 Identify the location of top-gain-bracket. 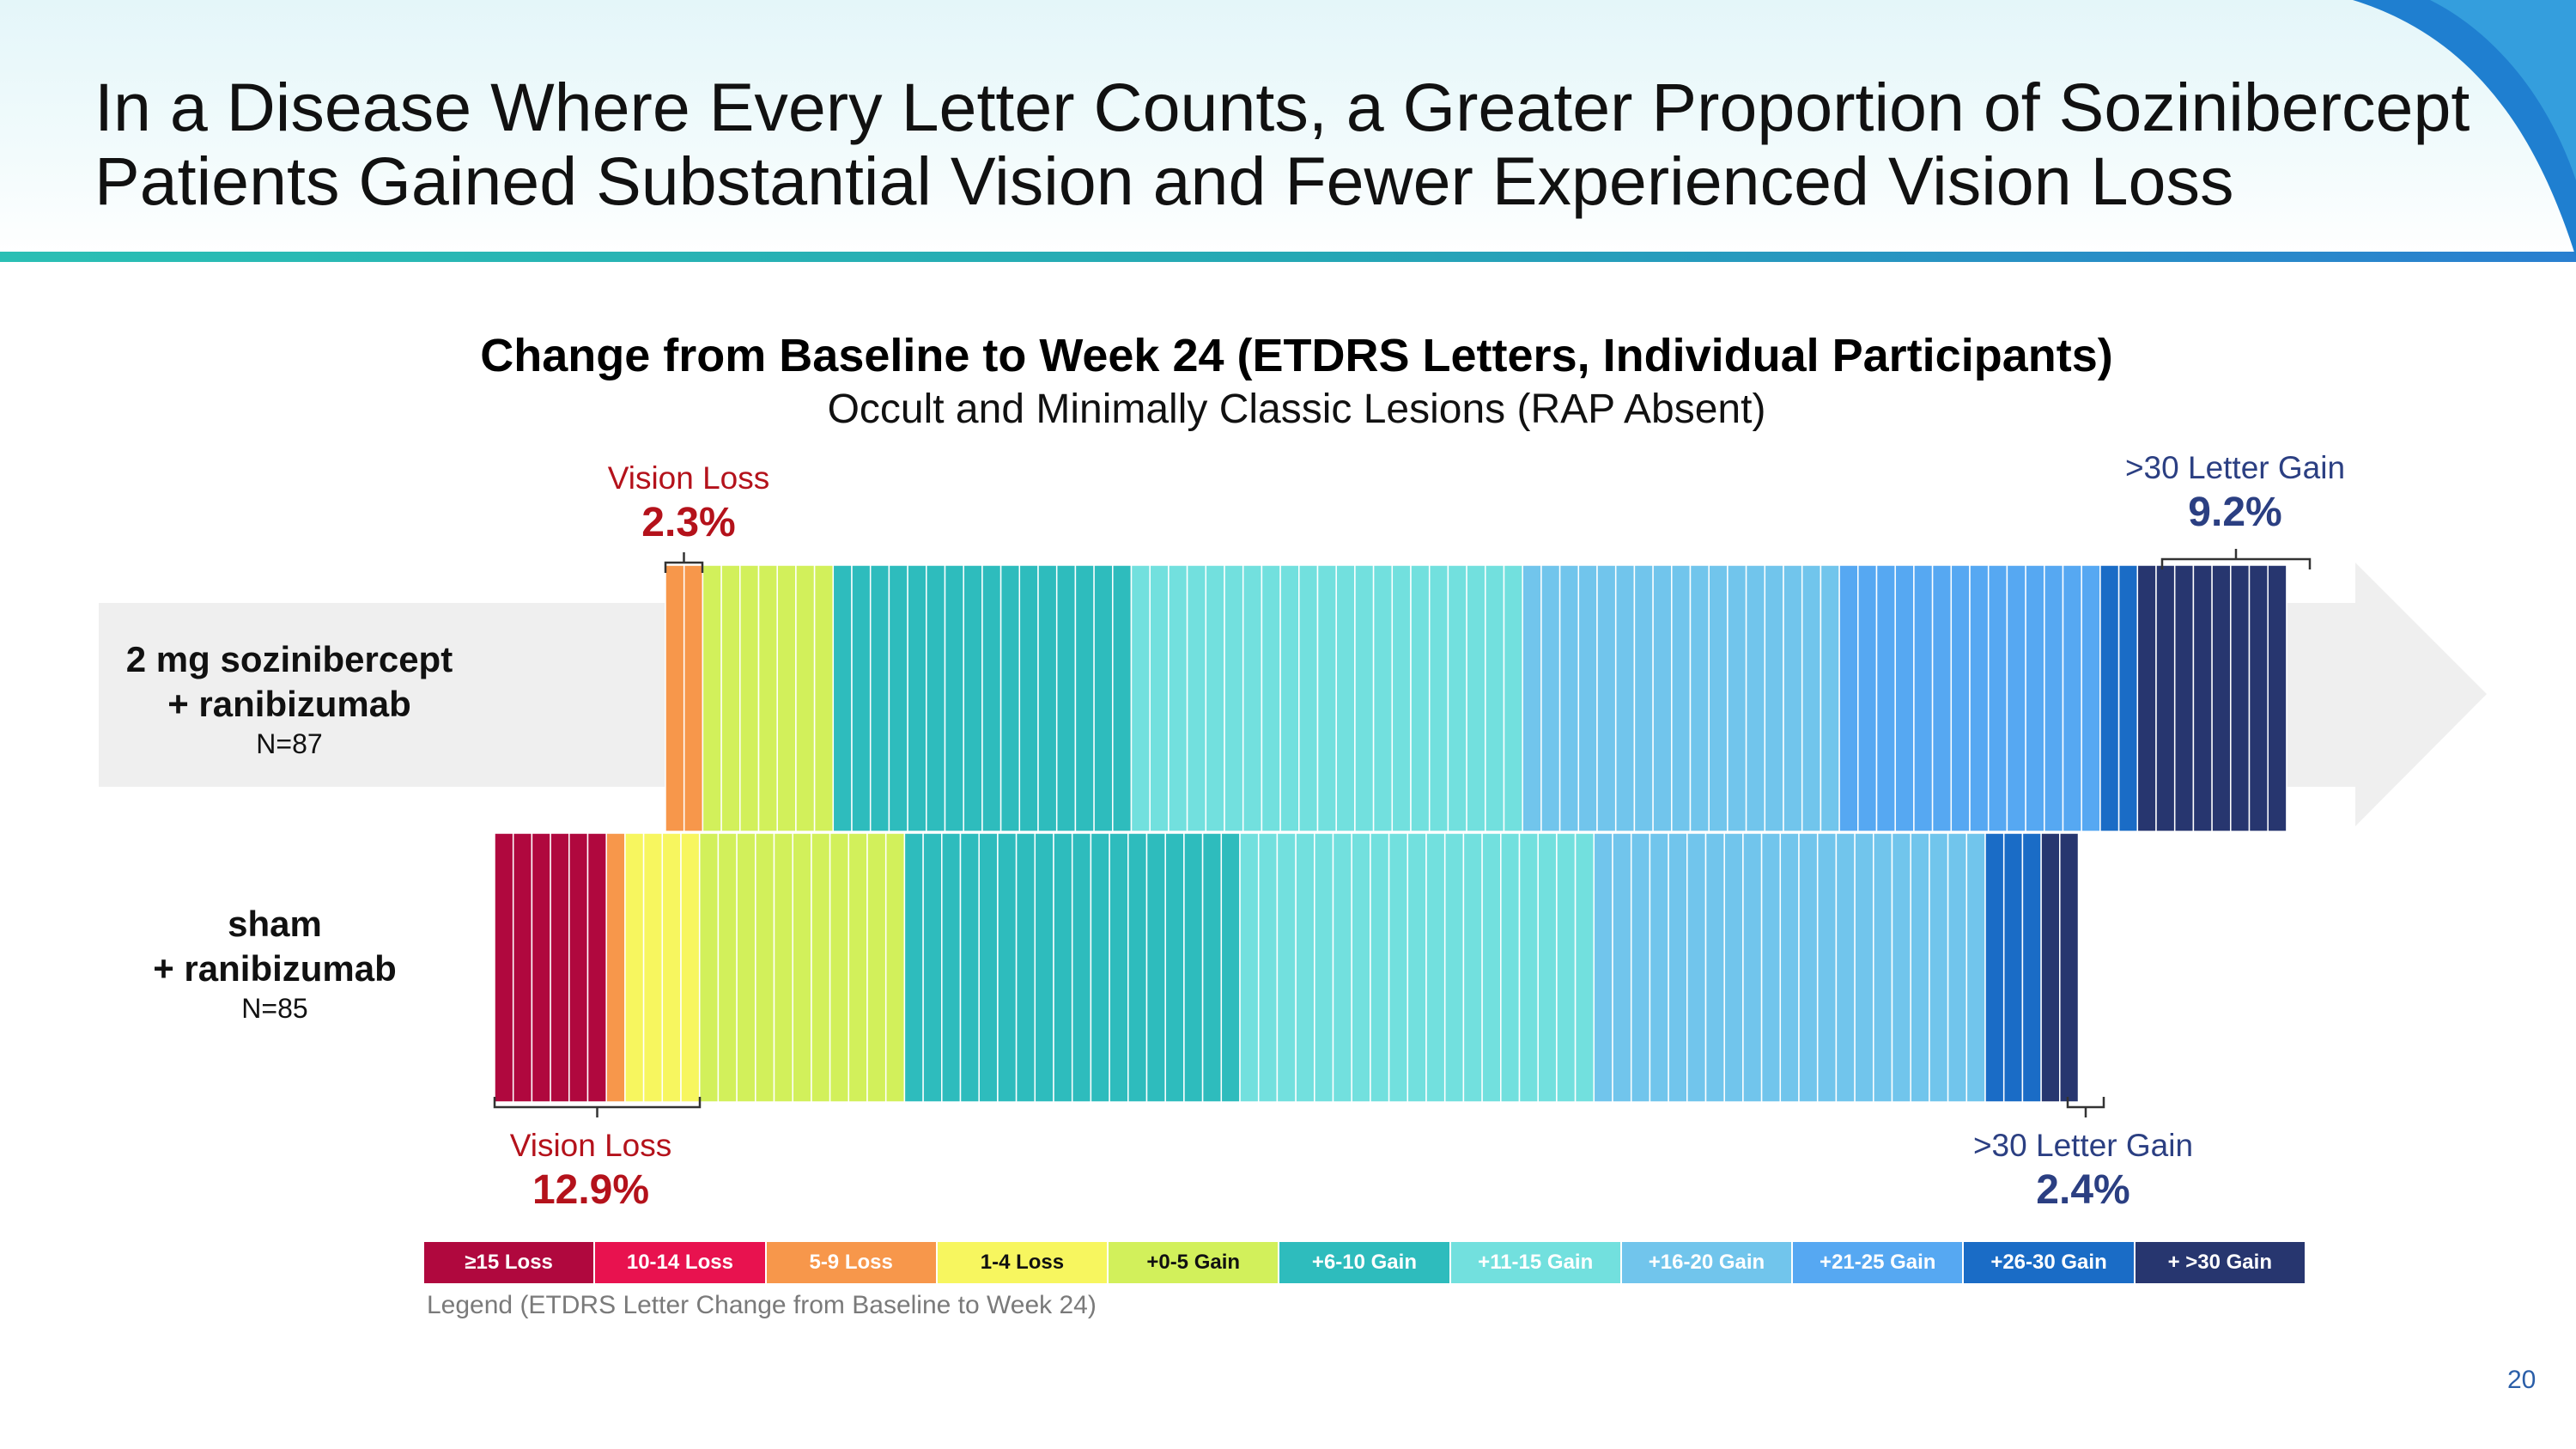
(2236, 559).